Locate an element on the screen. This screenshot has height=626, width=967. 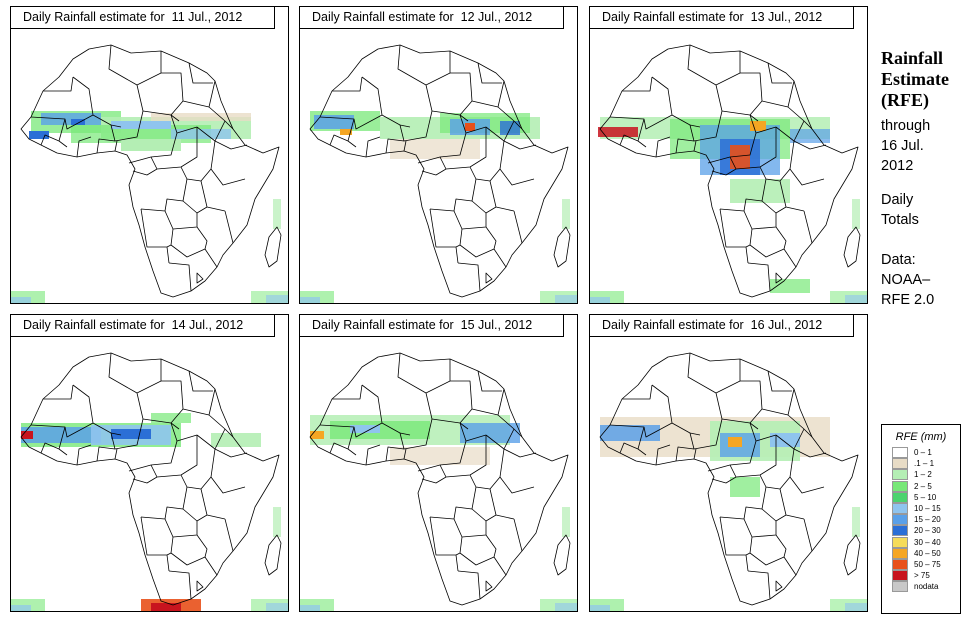
legend-label: nodata is located at coordinates (926, 587).